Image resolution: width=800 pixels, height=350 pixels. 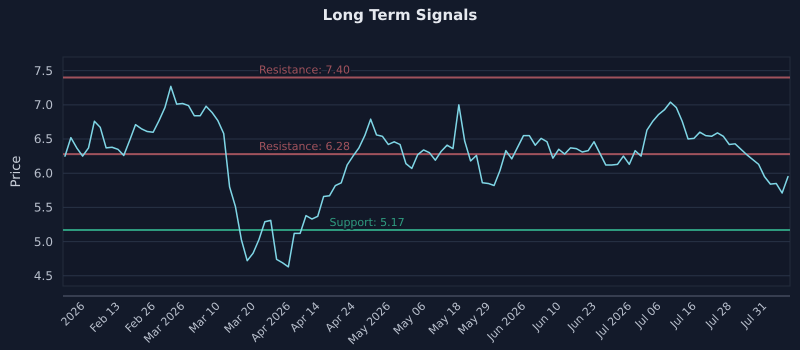 I want to click on y-tick-label: 5.5, so click(x=43, y=207).